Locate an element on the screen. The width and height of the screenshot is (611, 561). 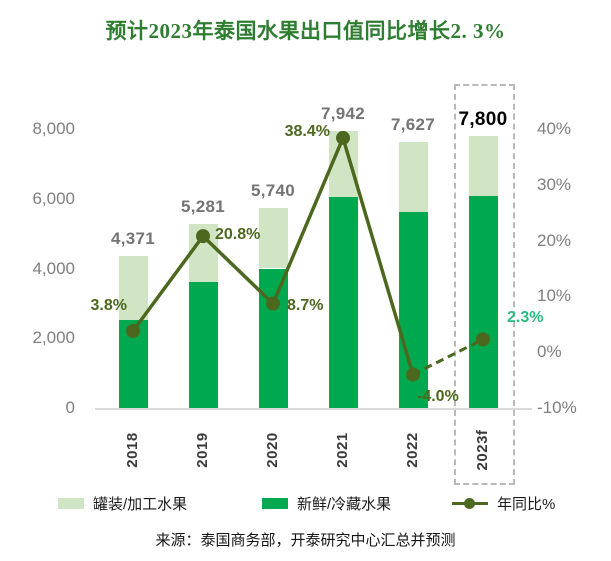
x-axis-label-2019: 2019 is located at coordinates (202, 450).